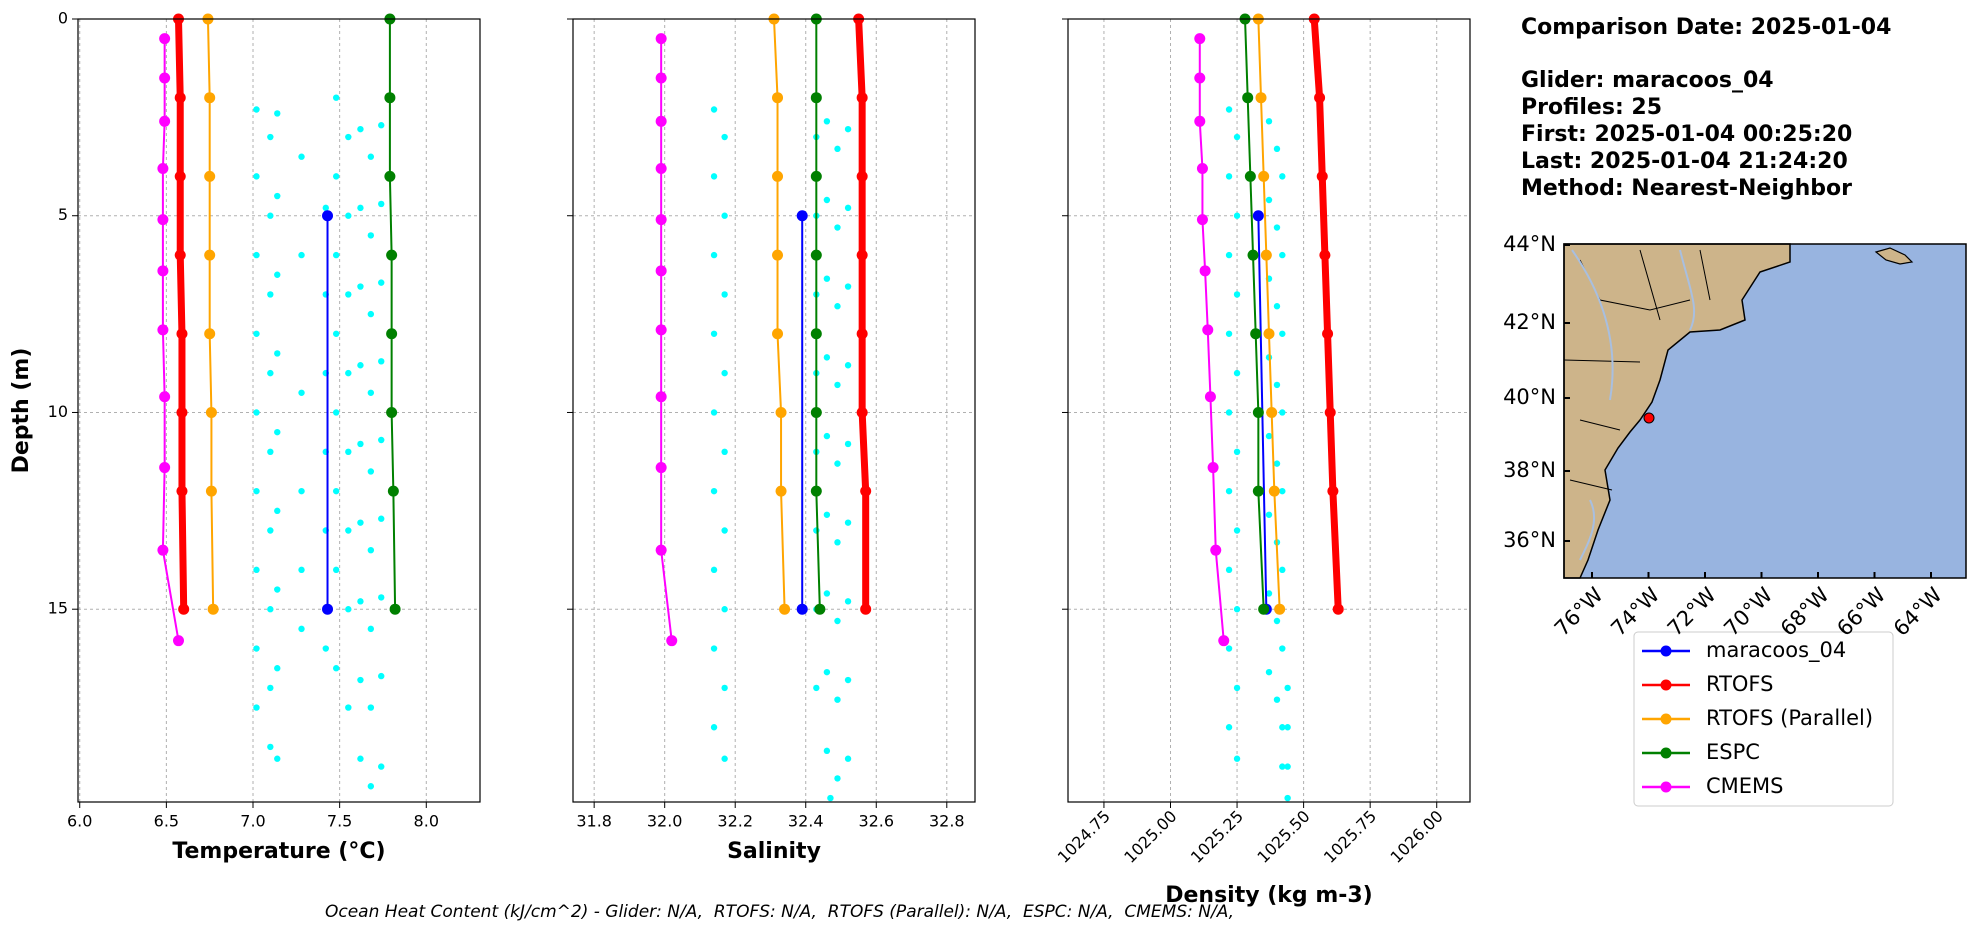 Image resolution: width=1978 pixels, height=934 pixels. Describe the element at coordinates (1684, 161) in the screenshot. I see `info-line: Last: 2025-01-04 21:24:20` at that location.